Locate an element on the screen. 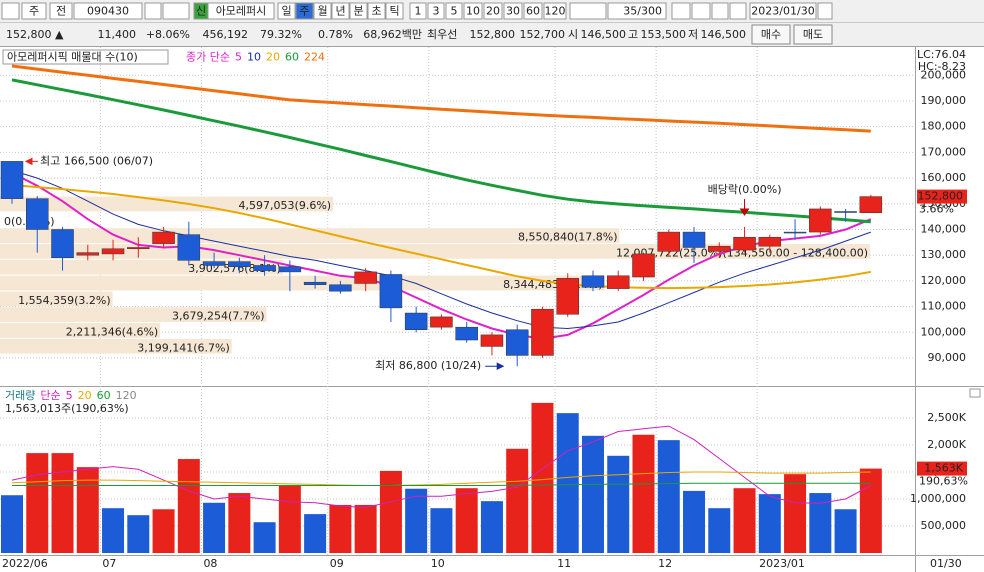 The width and height of the screenshot is (984, 572). toolbar-text: 10 is located at coordinates (473, 11).